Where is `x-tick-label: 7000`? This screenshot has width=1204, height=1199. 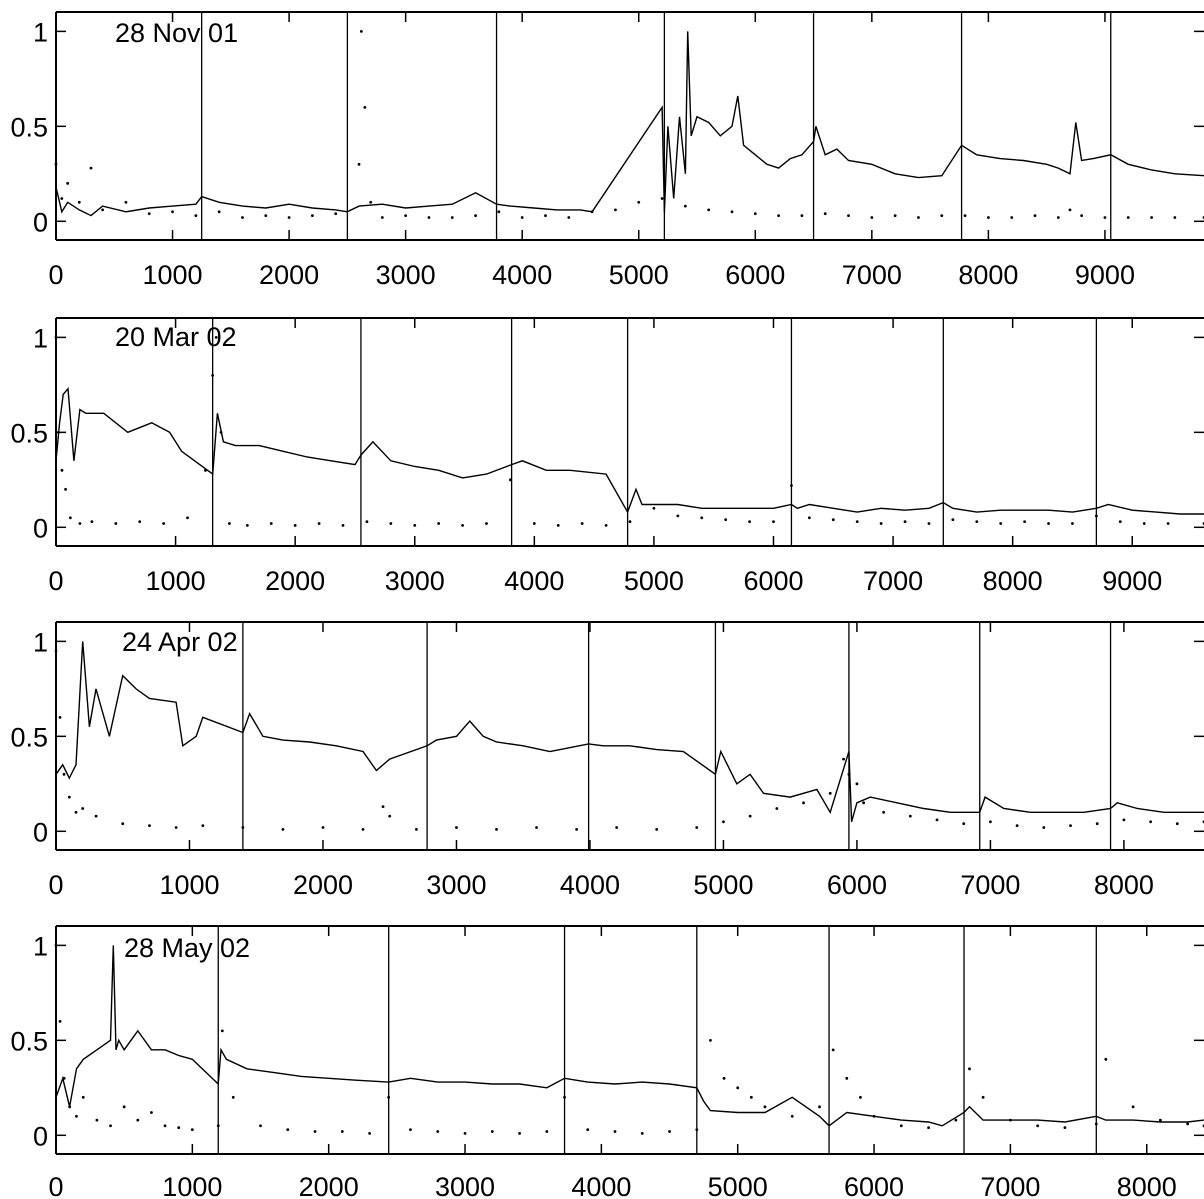
x-tick-label: 7000 is located at coordinates (990, 885).